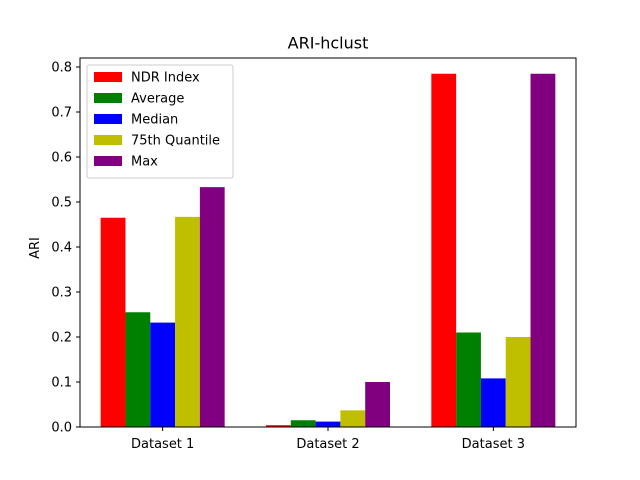  Describe the element at coordinates (61, 203) in the screenshot. I see `y-tick-label: 0.5` at that location.